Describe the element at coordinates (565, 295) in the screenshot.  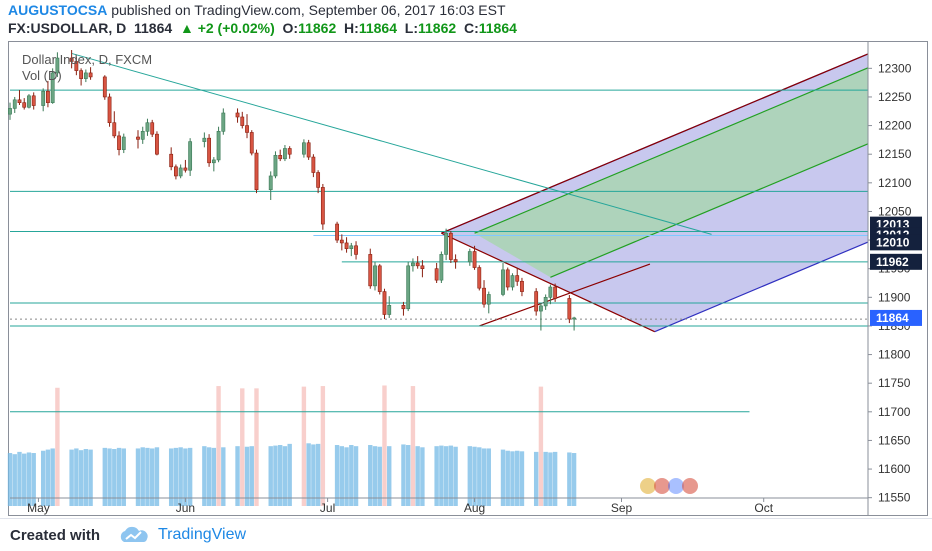
I see `support-trendline` at that location.